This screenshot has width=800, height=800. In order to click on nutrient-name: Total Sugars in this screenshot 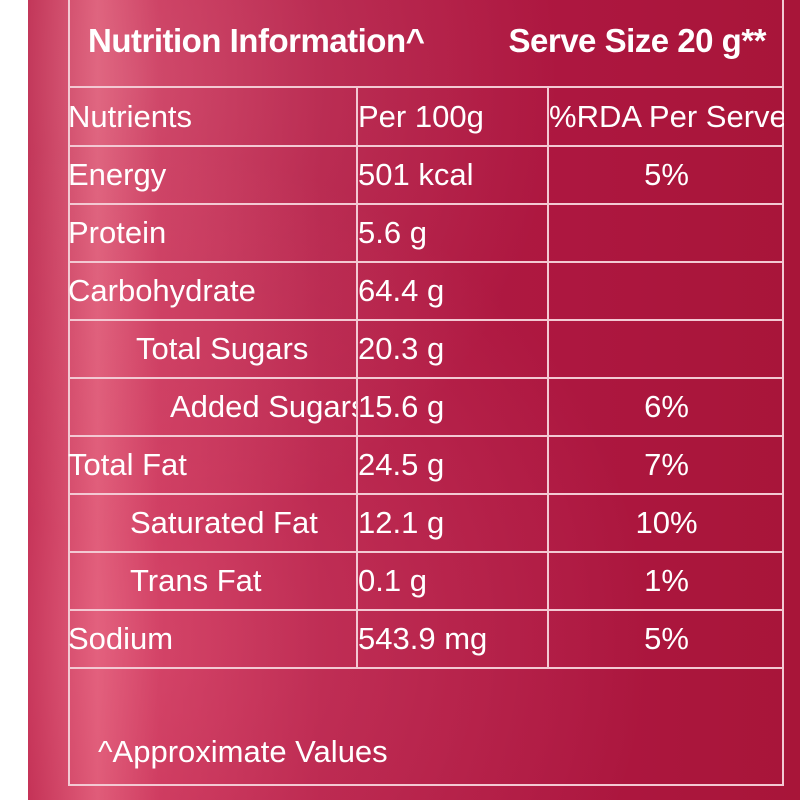, I will do `click(213, 349)`.